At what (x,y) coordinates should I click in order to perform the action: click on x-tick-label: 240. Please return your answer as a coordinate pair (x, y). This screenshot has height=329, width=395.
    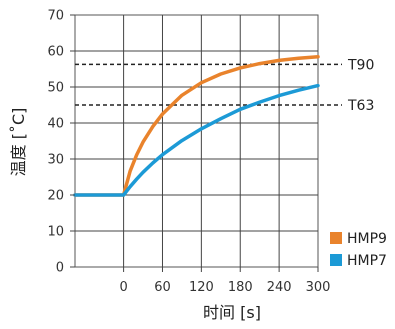
    Looking at the image, I should click on (279, 287).